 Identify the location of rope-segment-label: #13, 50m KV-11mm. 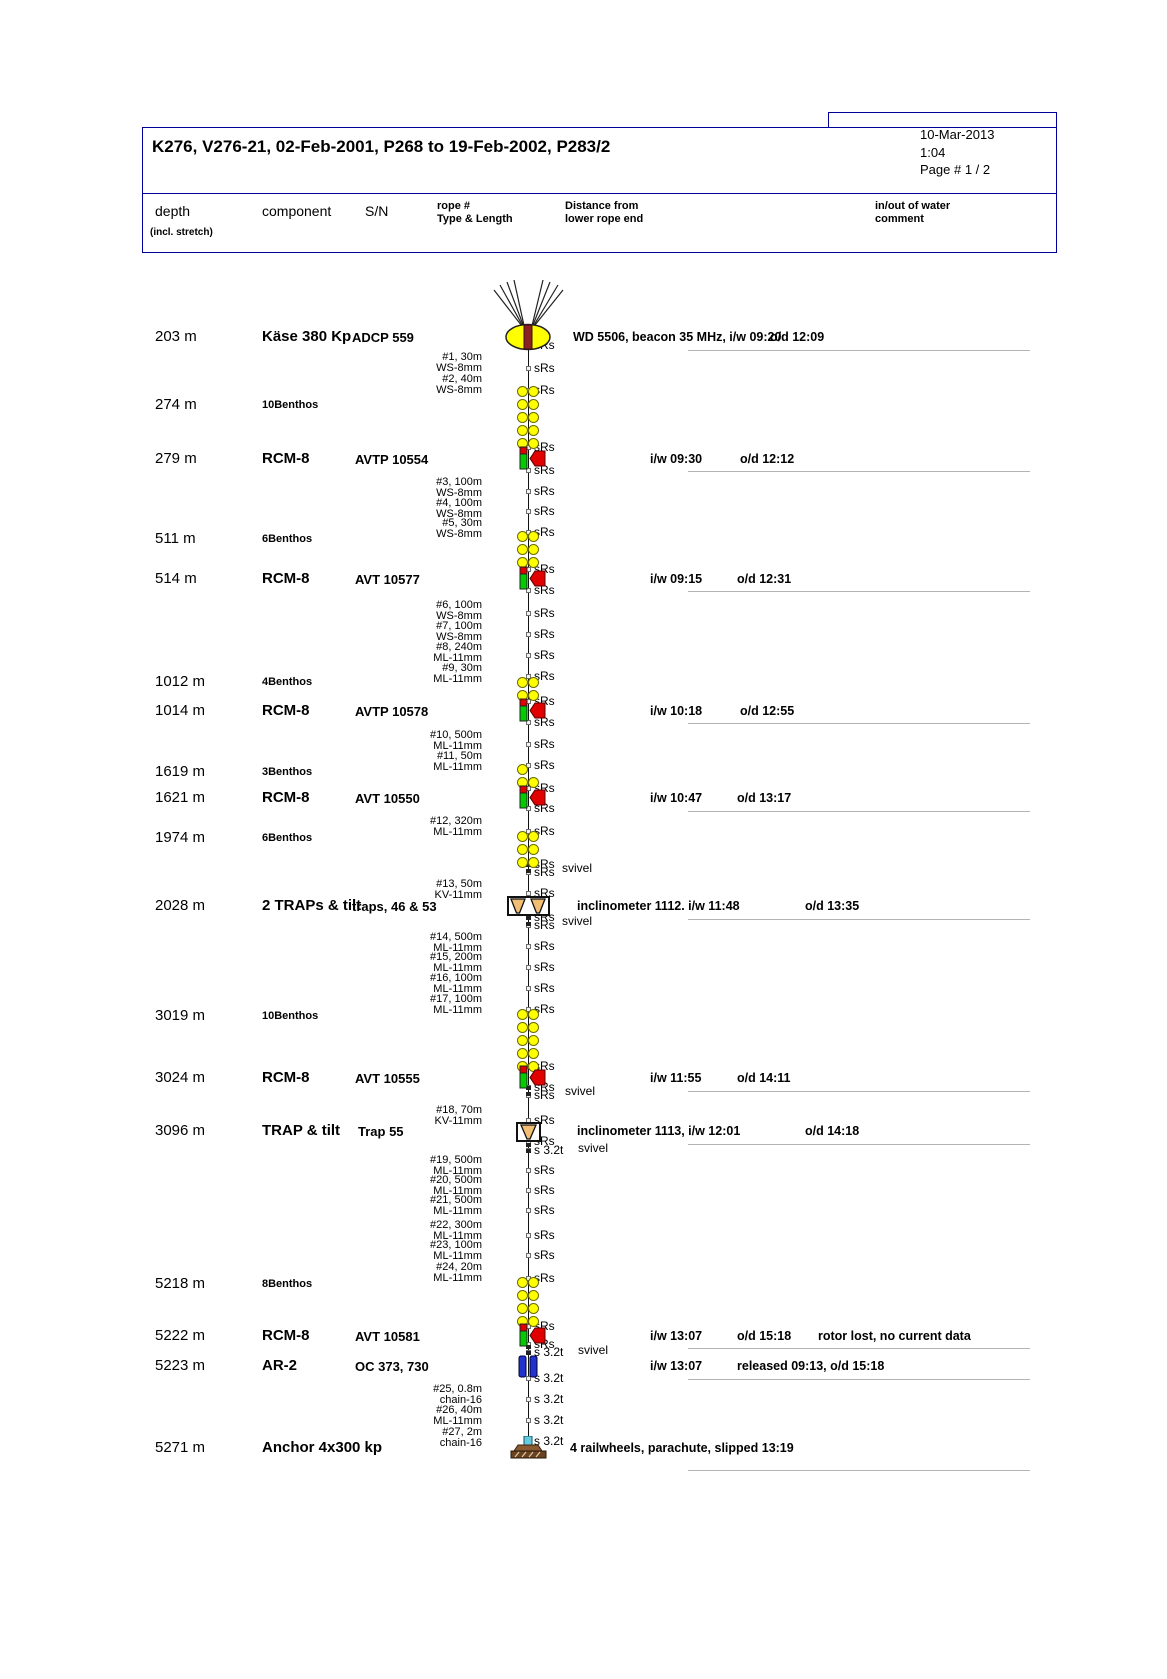
(458, 889).